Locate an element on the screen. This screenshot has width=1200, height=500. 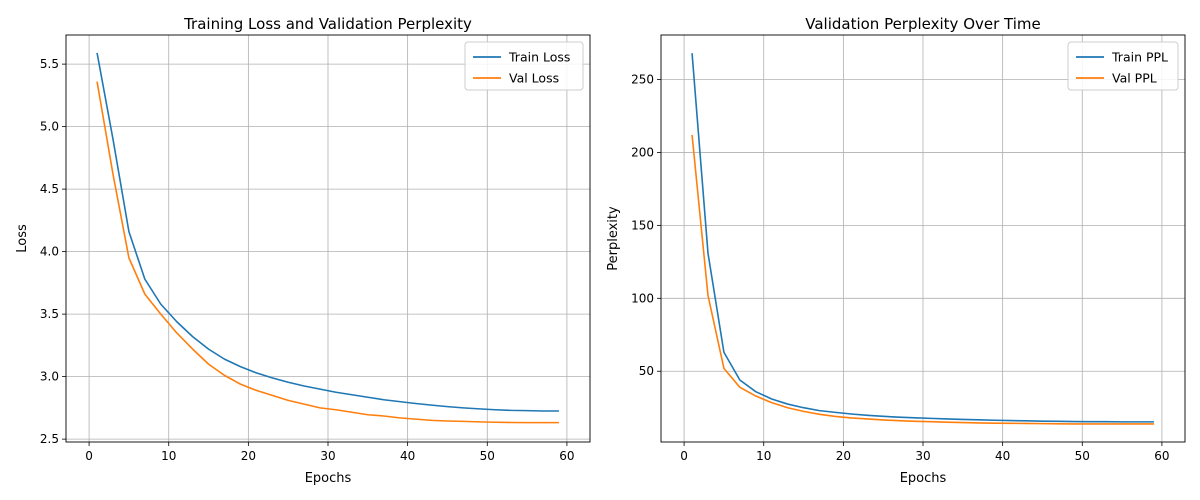
y-tick-label: 250 is located at coordinates (642, 79).